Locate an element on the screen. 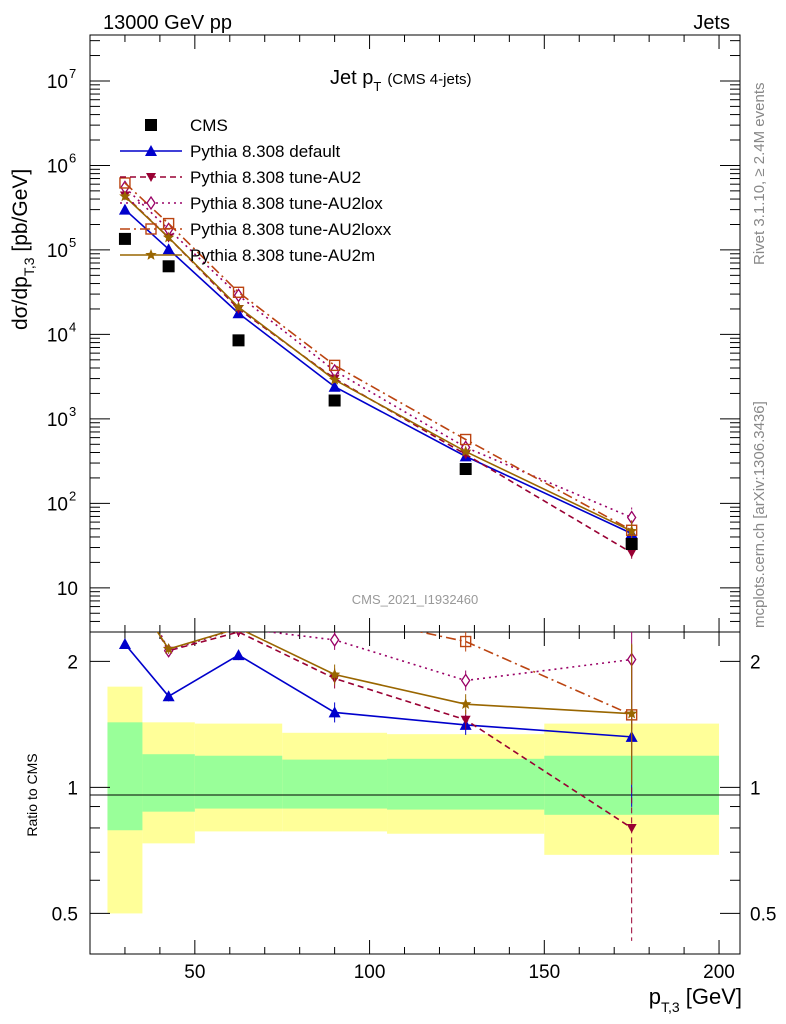  ratio-series-2-line is located at coordinates (395, 657).